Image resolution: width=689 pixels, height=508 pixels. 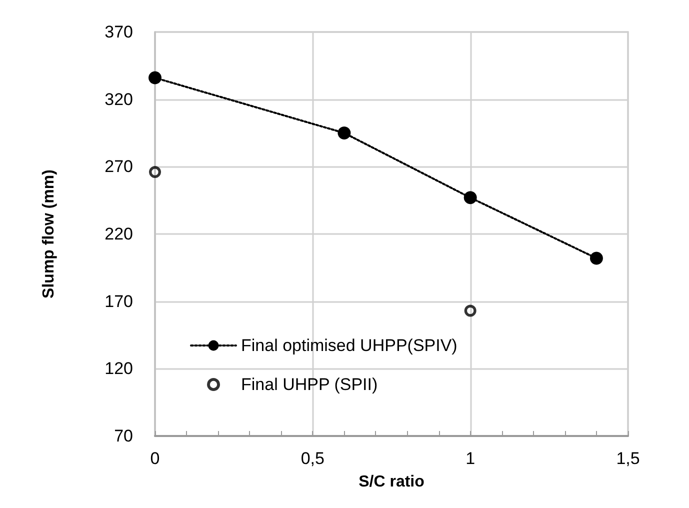 I want to click on y-tick-label: 370, so click(x=118, y=32).